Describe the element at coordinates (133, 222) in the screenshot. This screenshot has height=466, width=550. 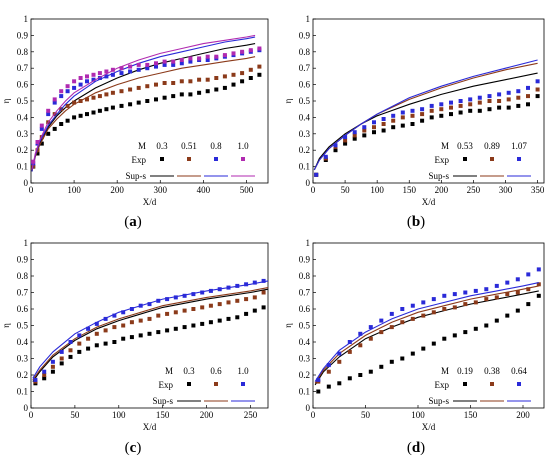
I see `panel-label: (a)` at that location.